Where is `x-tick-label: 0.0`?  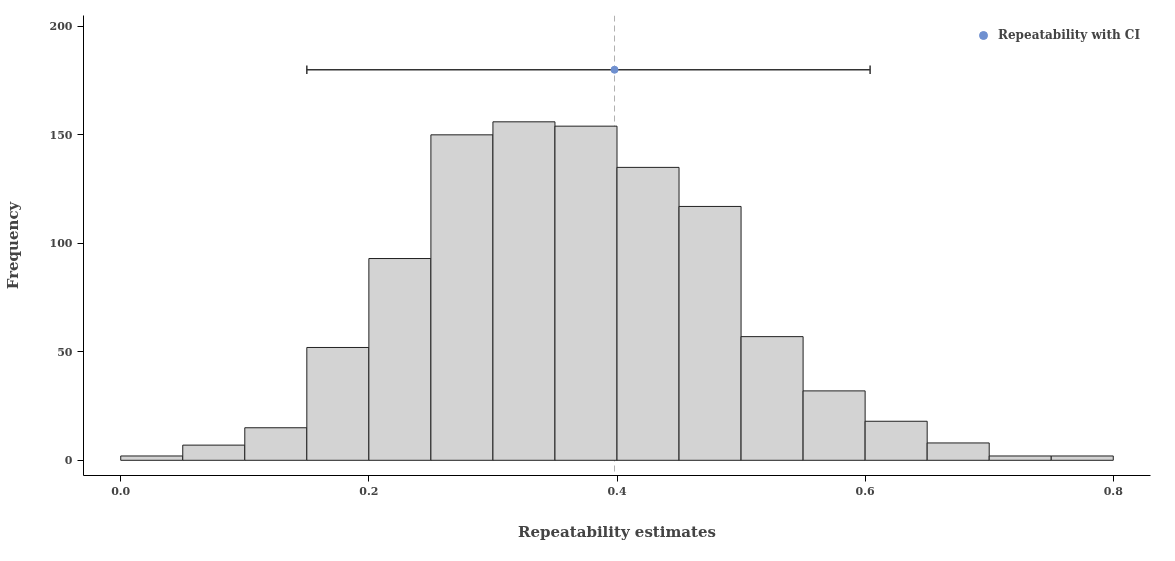 x-tick-label: 0.0 is located at coordinates (121, 491).